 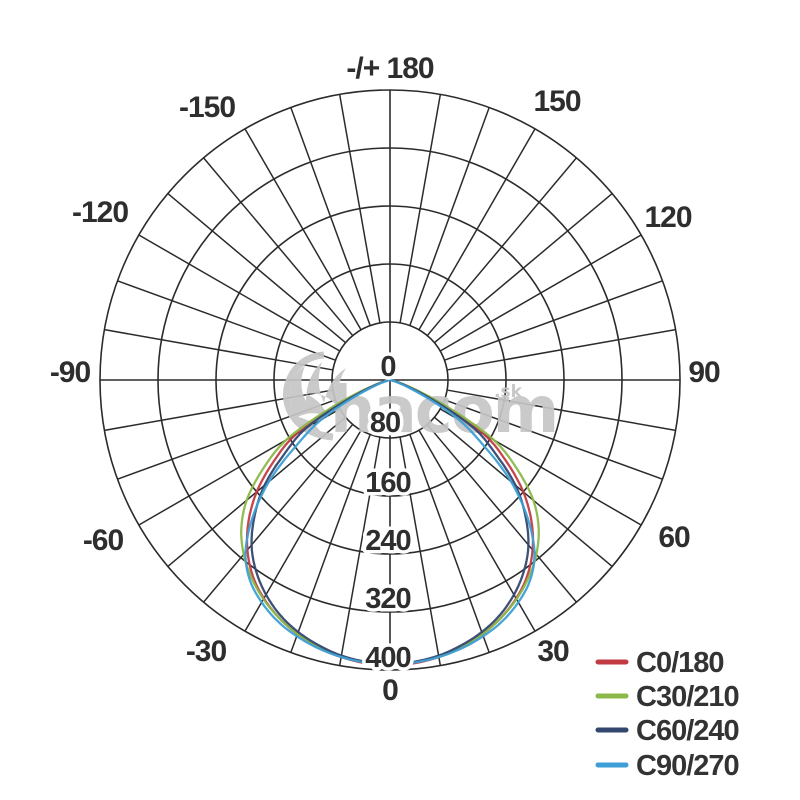 I want to click on radial-labels: 0 80 160 240 320 400, so click(x=388, y=513).